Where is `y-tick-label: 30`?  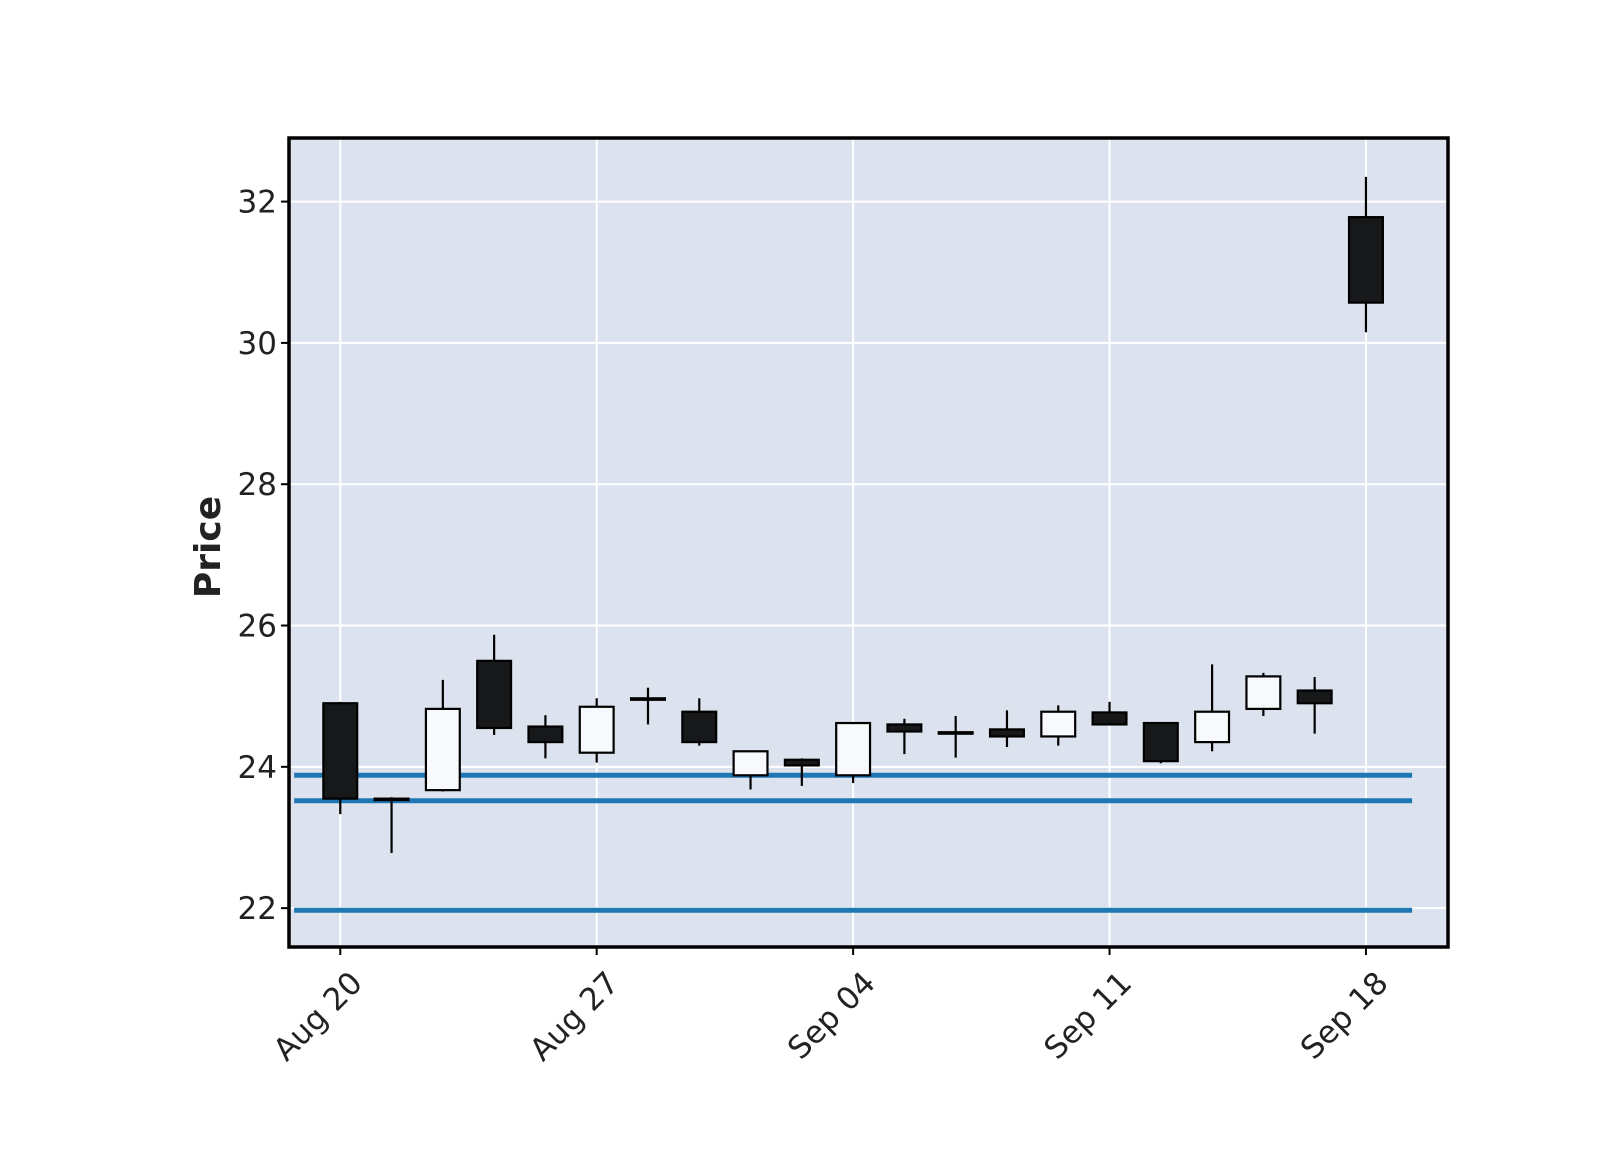
y-tick-label: 30 is located at coordinates (257, 344).